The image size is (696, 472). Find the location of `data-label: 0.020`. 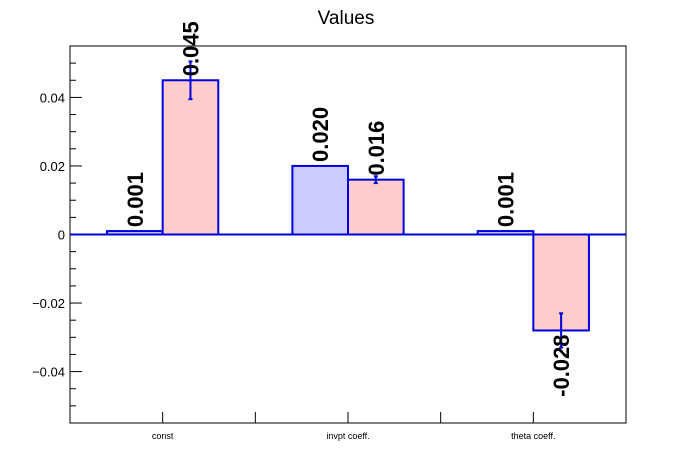

data-label: 0.020 is located at coordinates (320, 134).